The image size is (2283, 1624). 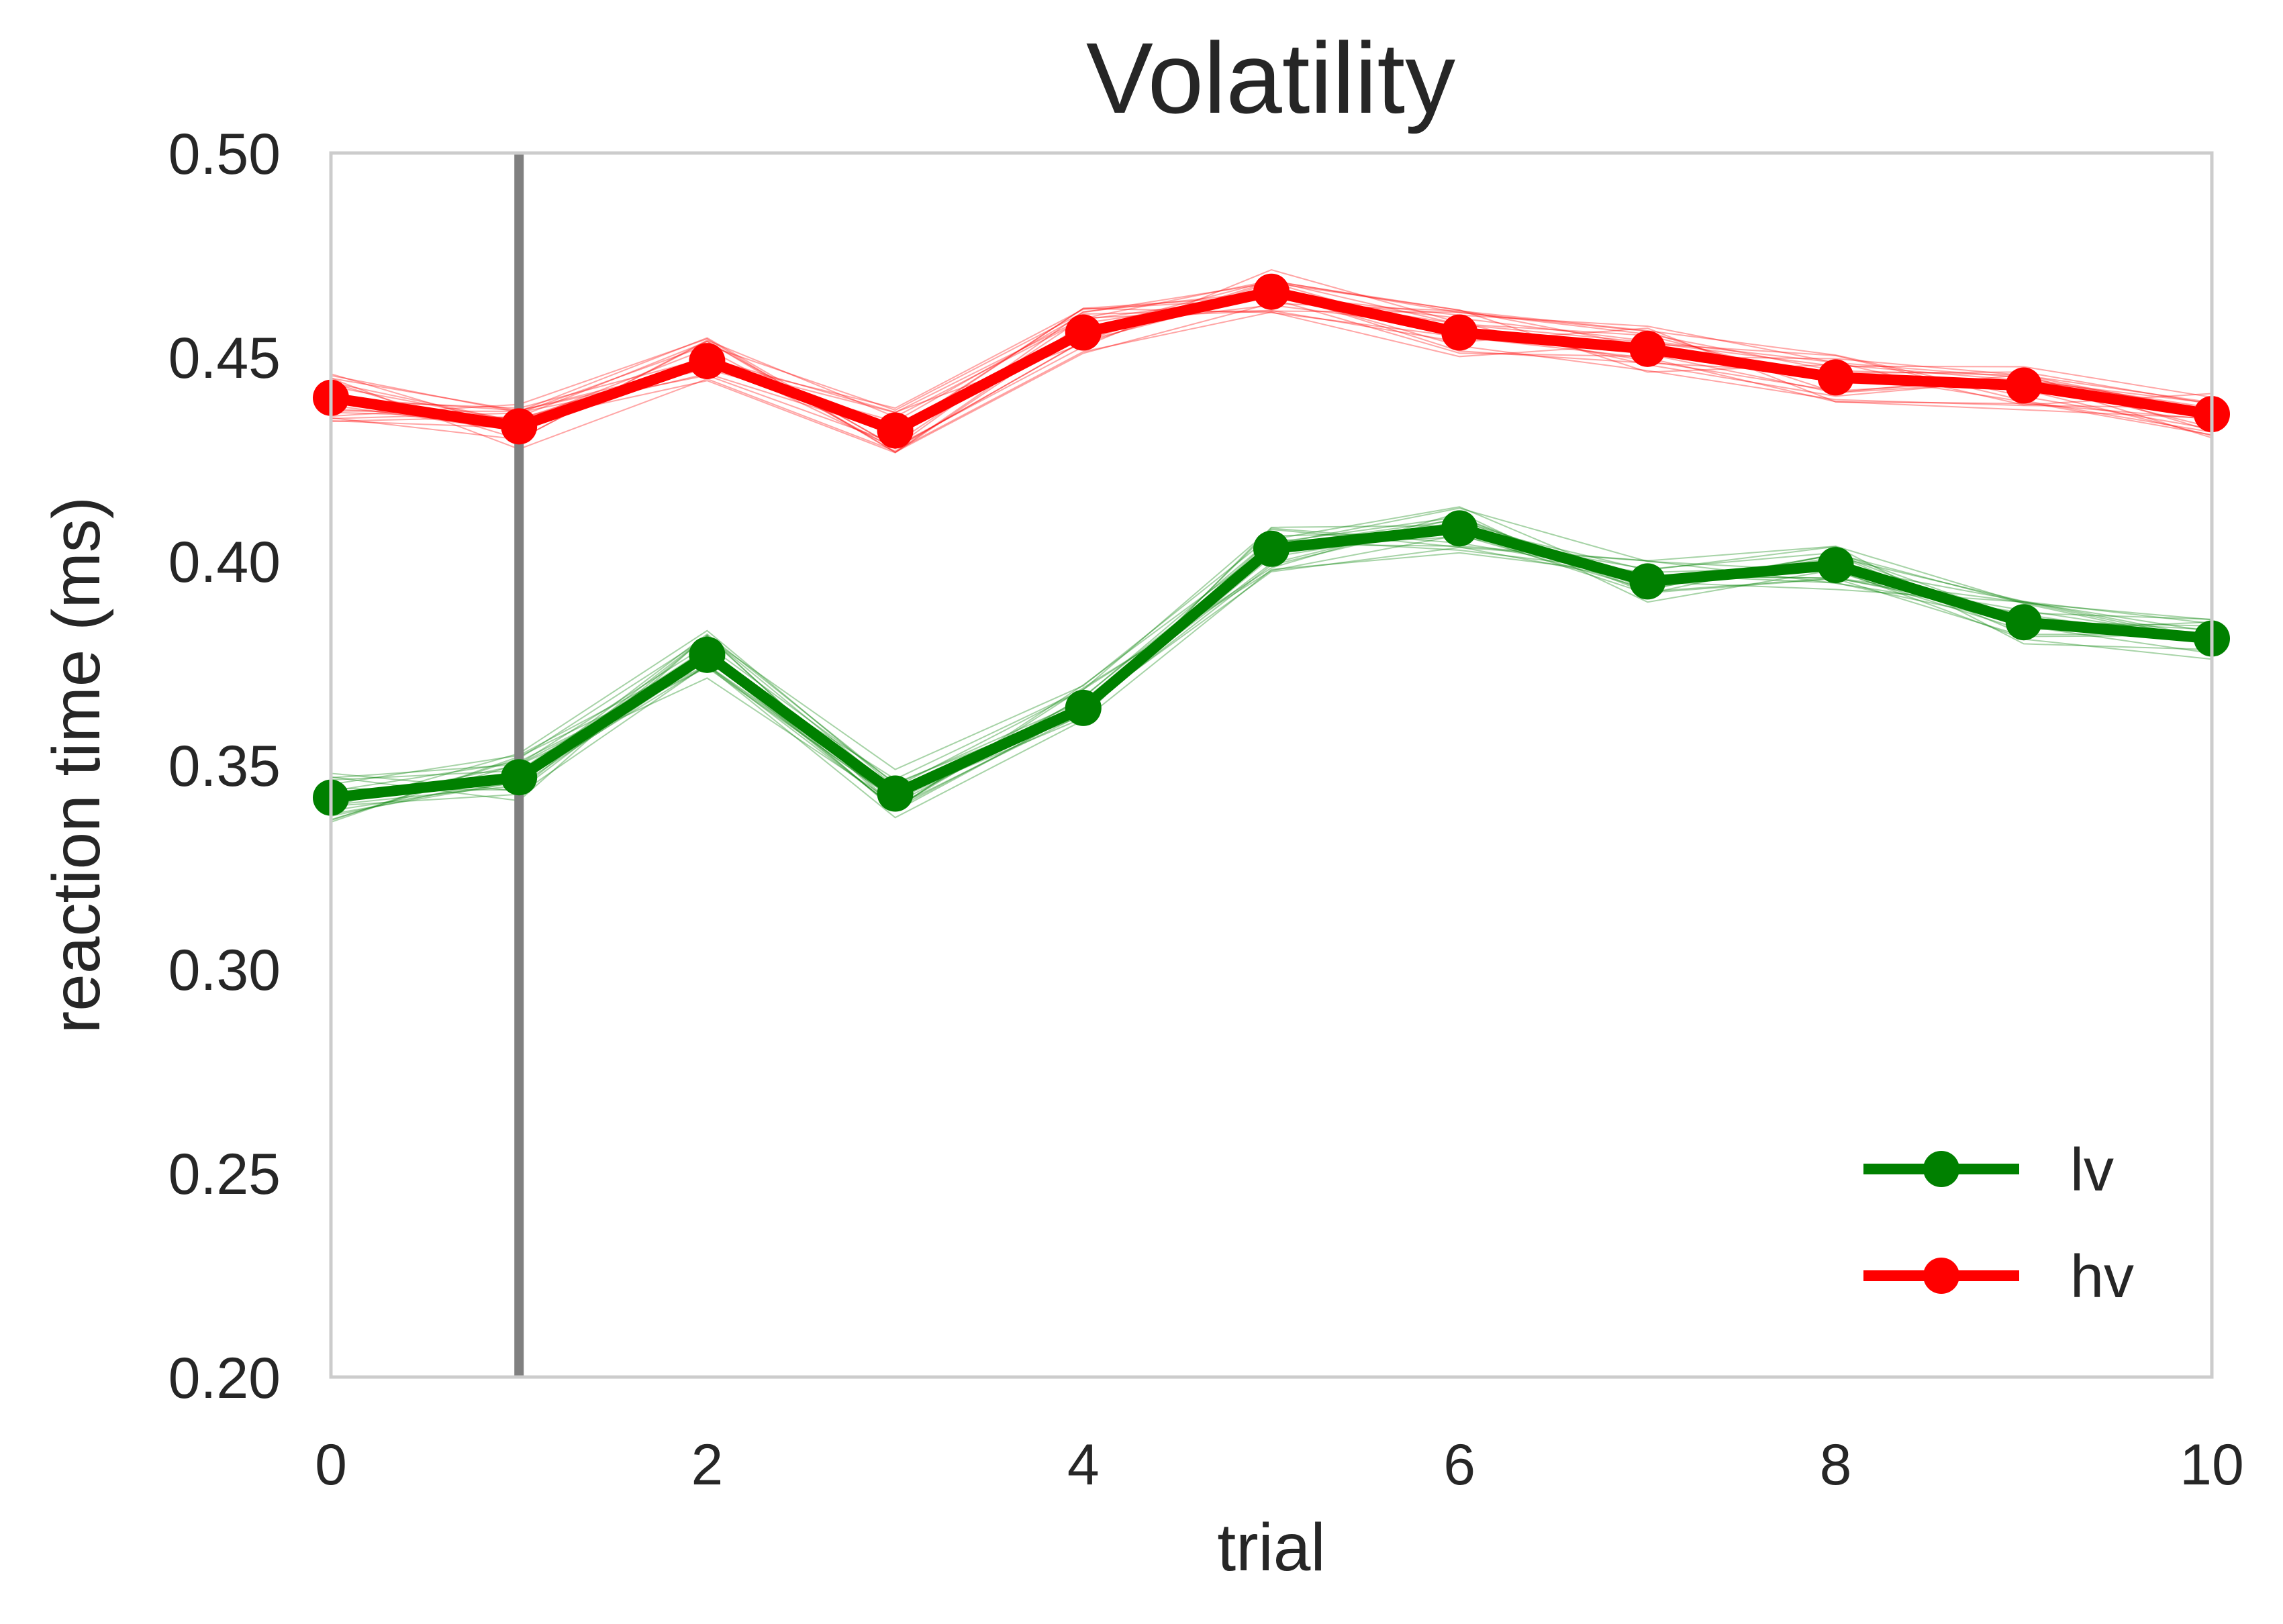 What do you see at coordinates (225, 971) in the screenshot?
I see `y-tick-label: 0.30` at bounding box center [225, 971].